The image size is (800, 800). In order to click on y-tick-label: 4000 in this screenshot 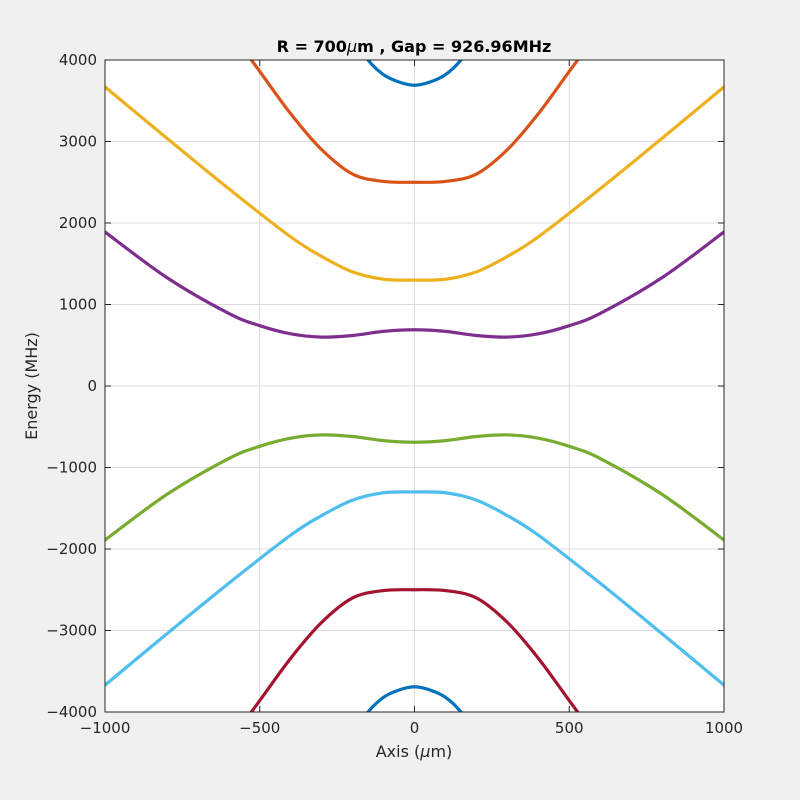, I will do `click(78, 60)`.